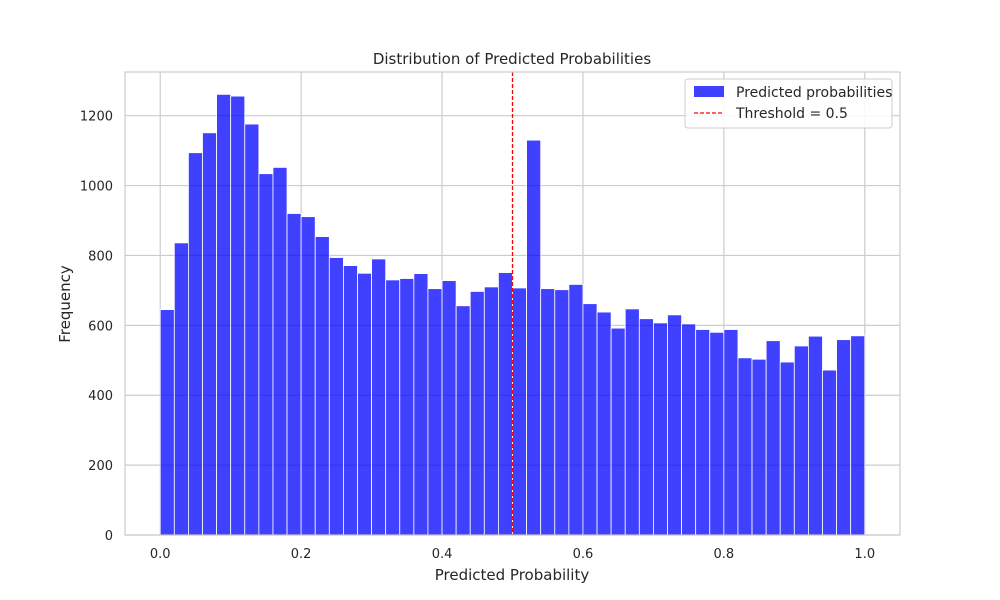 Image resolution: width=1000 pixels, height=600 pixels. Describe the element at coordinates (724, 554) in the screenshot. I see `x-tick-label: 0.8` at that location.